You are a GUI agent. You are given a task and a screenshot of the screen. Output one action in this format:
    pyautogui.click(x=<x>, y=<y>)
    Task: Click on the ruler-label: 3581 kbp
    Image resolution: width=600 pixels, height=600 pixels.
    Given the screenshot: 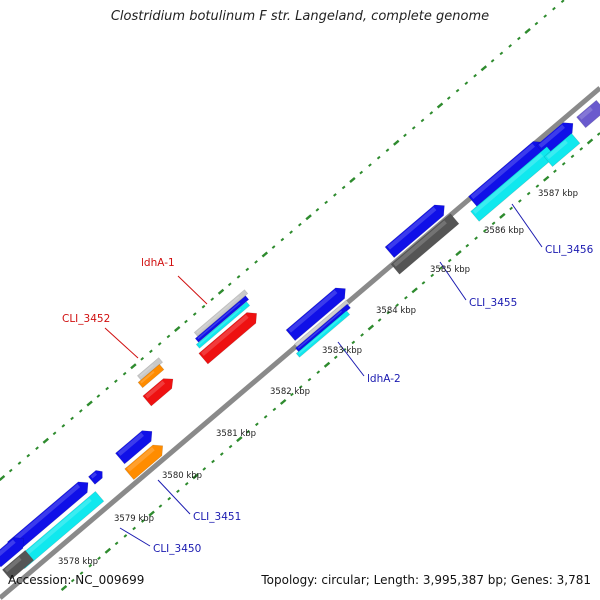 What is the action you would take?
    pyautogui.click(x=236, y=434)
    